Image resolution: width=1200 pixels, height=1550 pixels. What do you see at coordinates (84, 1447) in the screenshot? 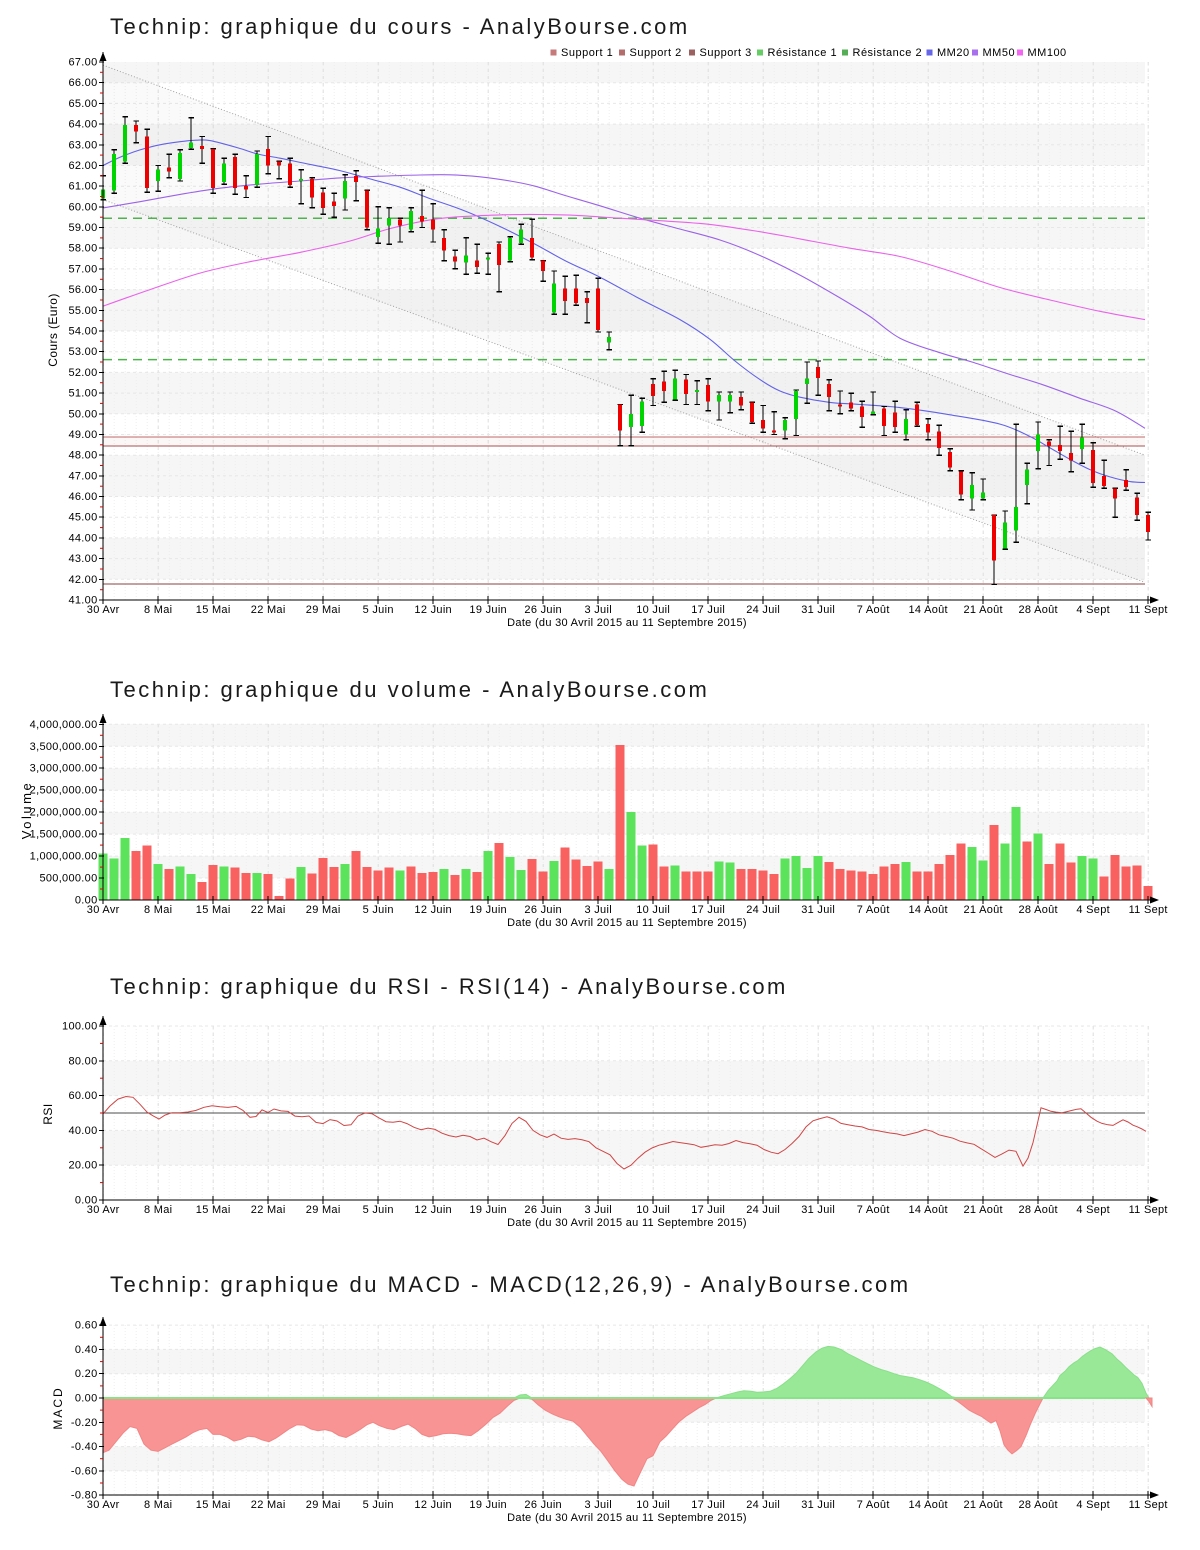
I see `svg-text: -0.40` at bounding box center [84, 1447].